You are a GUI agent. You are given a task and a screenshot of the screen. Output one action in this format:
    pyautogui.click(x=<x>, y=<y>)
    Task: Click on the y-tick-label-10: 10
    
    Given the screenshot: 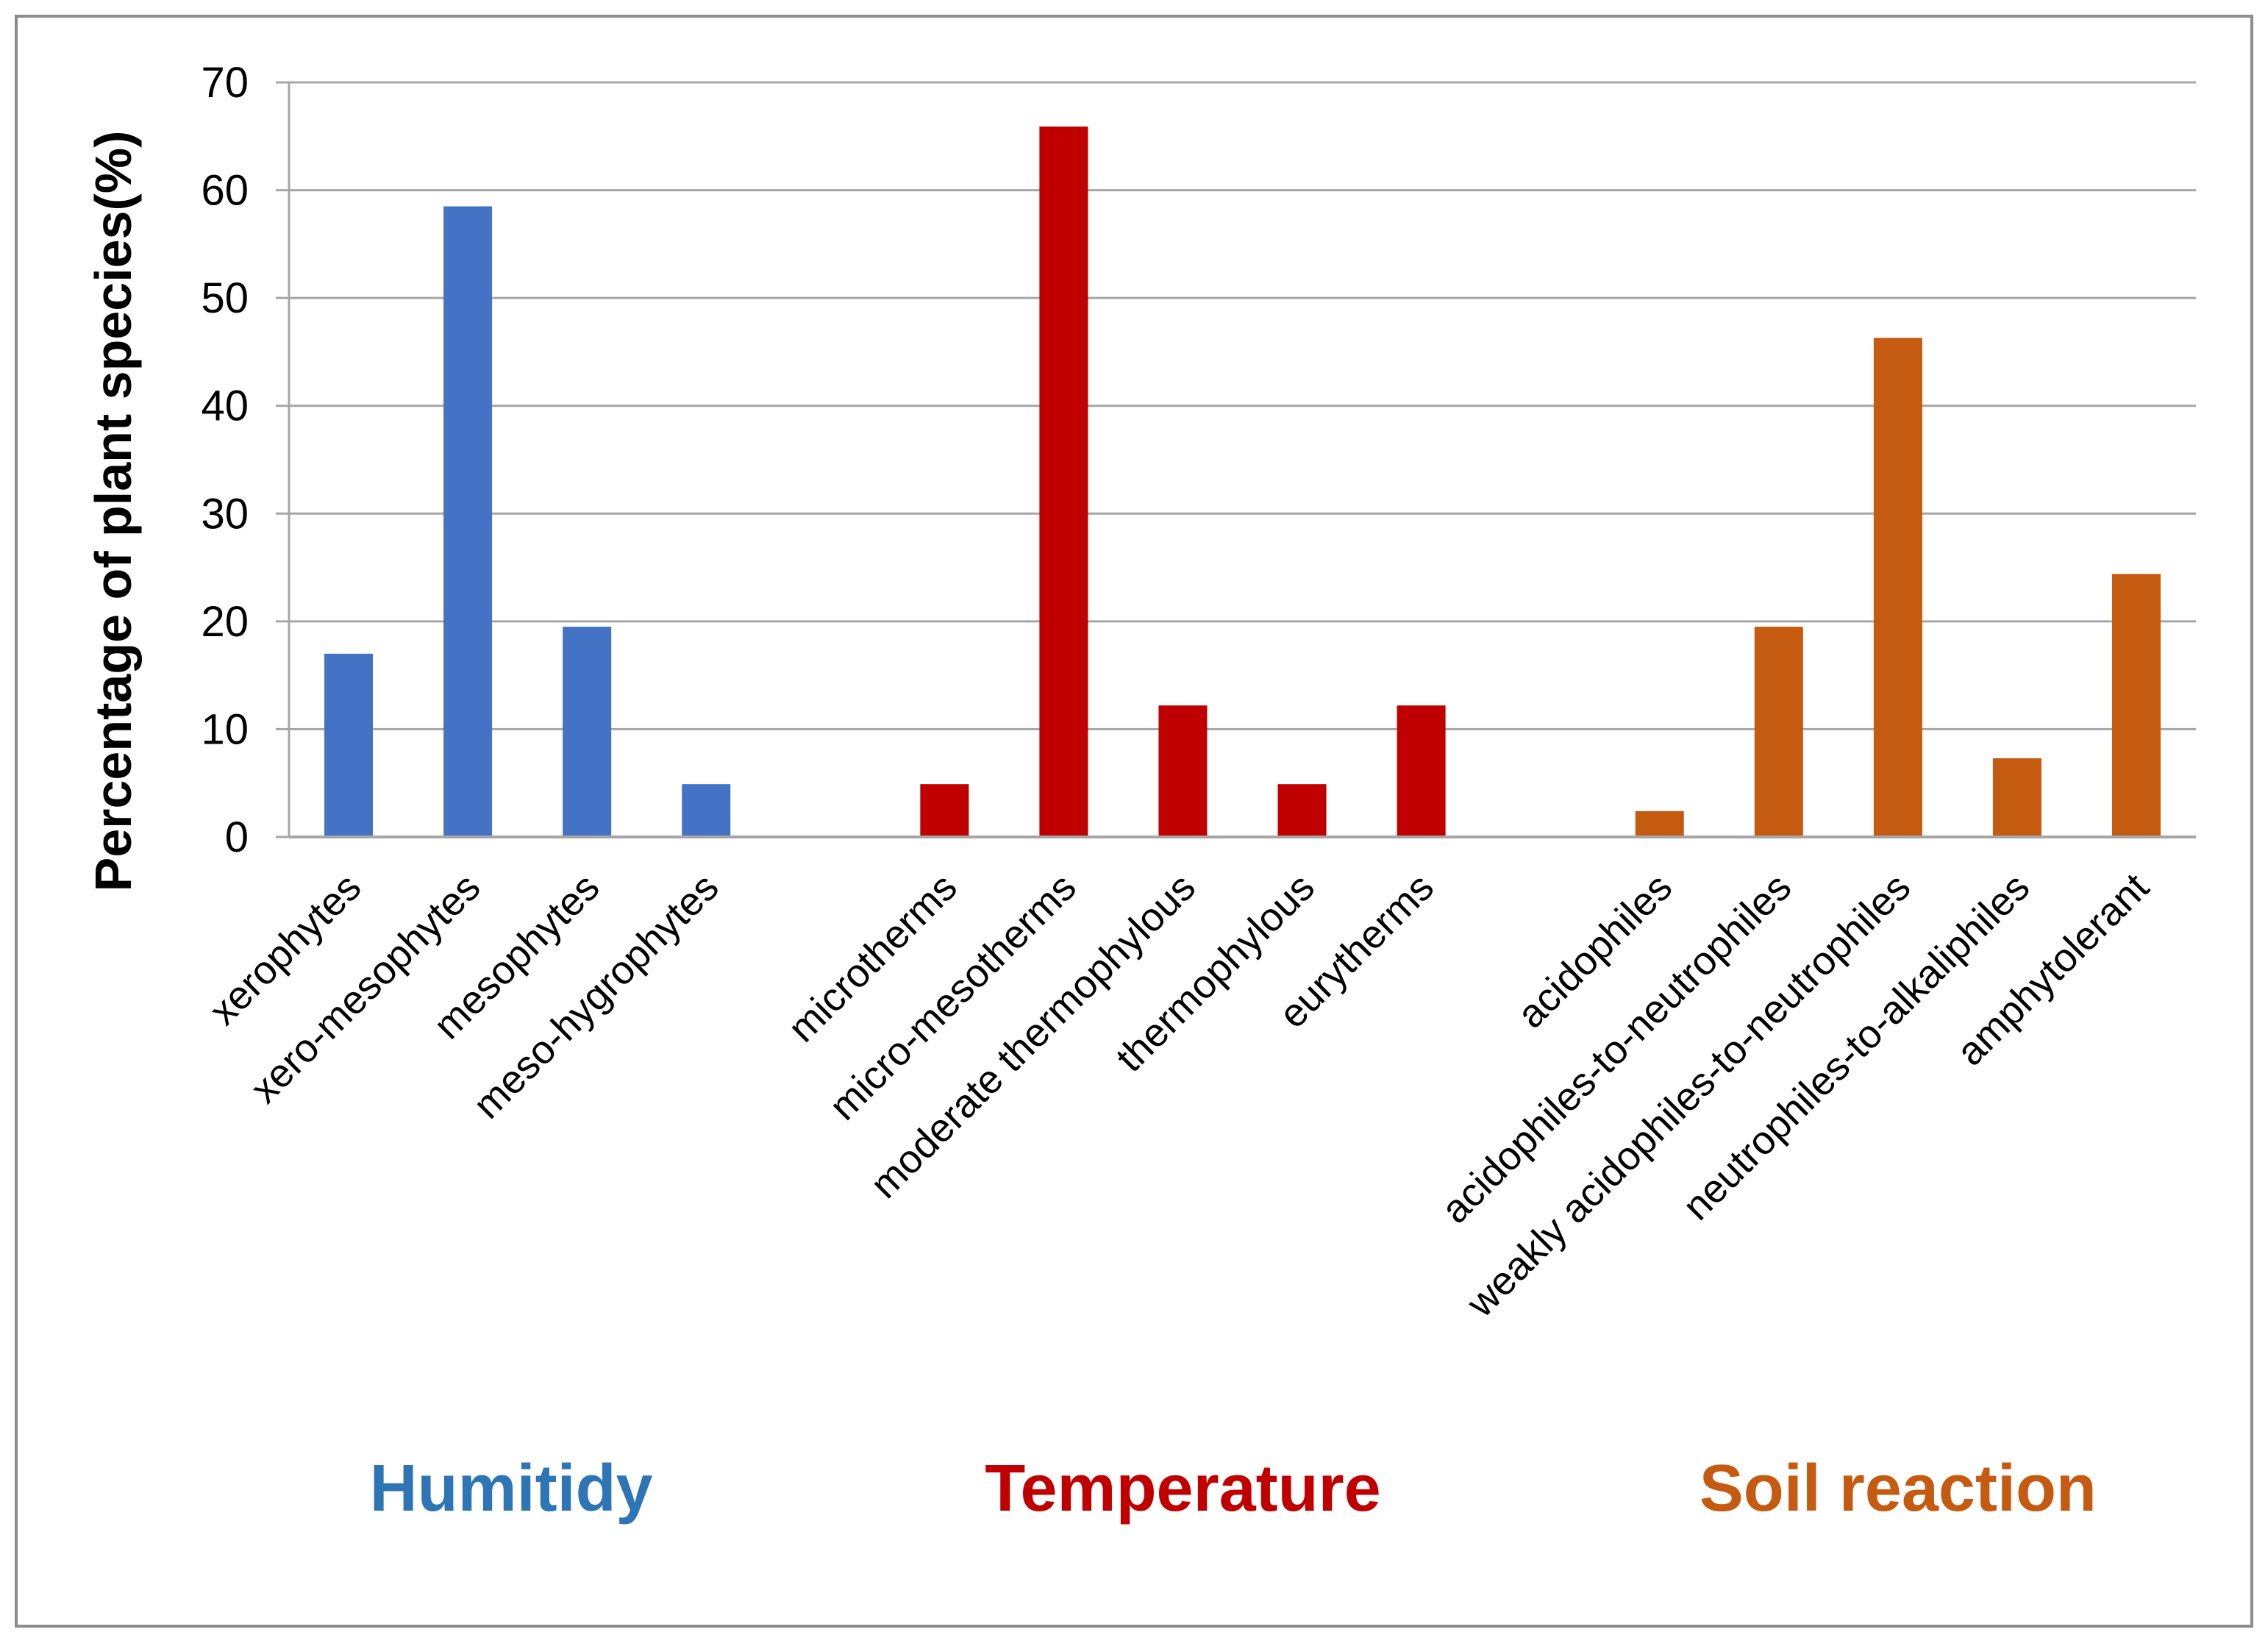 What is the action you would take?
    pyautogui.click(x=225, y=729)
    